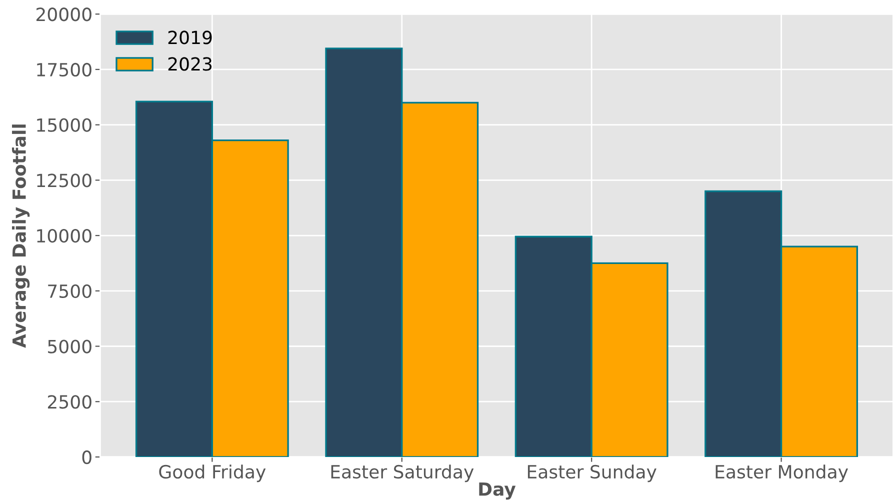  What do you see at coordinates (64, 125) in the screenshot?
I see `y-tick-label: 15000` at bounding box center [64, 125].